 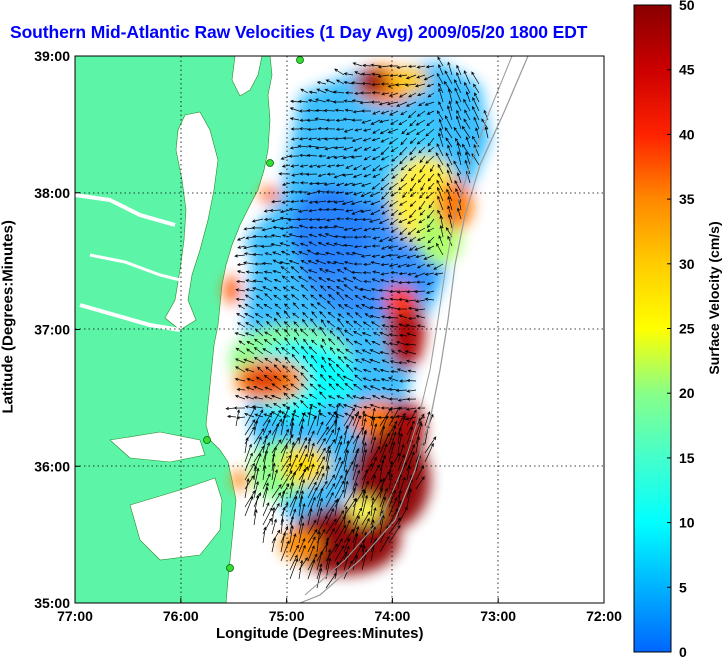 I want to click on x-tick-label: 75:00, so click(x=287, y=616).